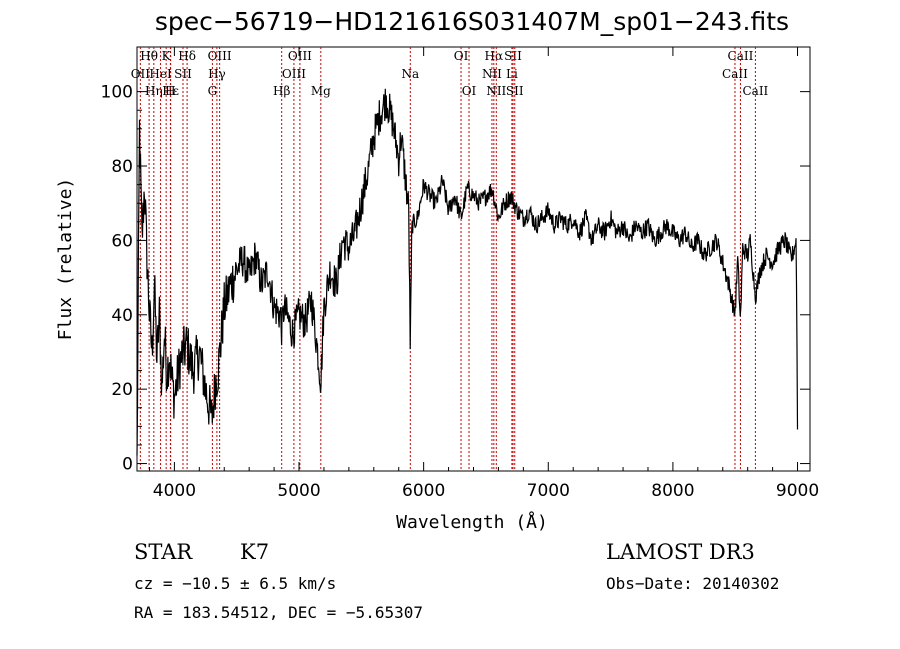 Image resolution: width=900 pixels, height=649 pixels. Describe the element at coordinates (122, 390) in the screenshot. I see `y-tick-label: 20` at that location.